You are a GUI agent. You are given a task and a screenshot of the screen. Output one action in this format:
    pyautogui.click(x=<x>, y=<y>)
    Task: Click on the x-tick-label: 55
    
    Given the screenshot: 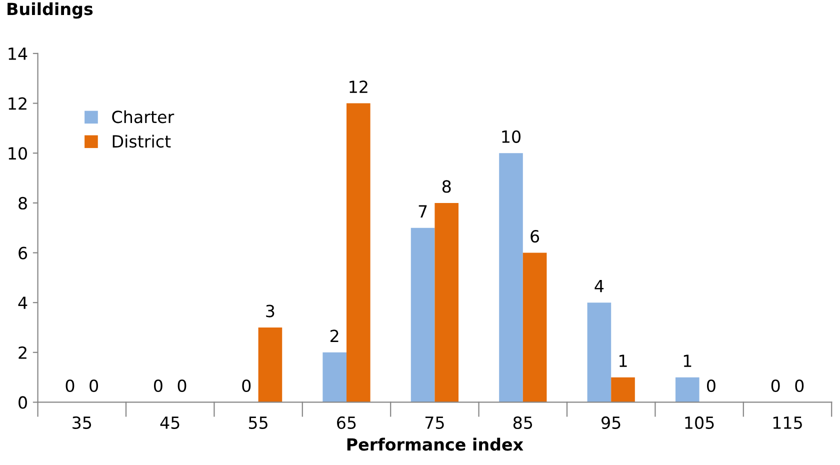 What is the action you would take?
    pyautogui.click(x=258, y=423)
    